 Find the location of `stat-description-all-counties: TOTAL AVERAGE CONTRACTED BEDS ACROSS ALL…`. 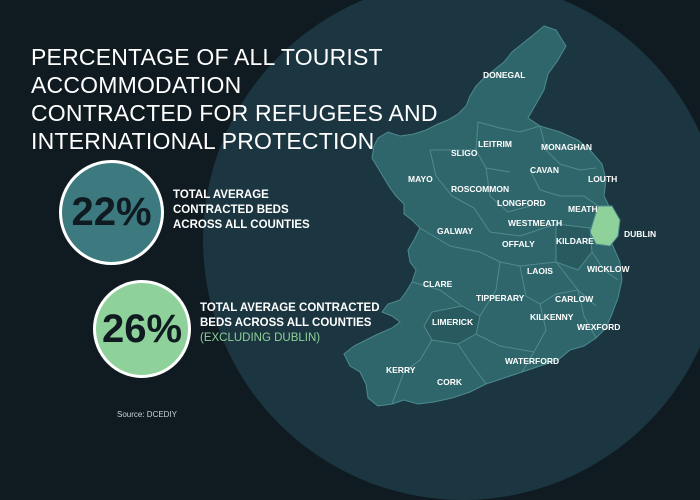

stat-description-all-counties: TOTAL AVERAGE CONTRACTED BEDS ACROSS ALL… is located at coordinates (241, 210).